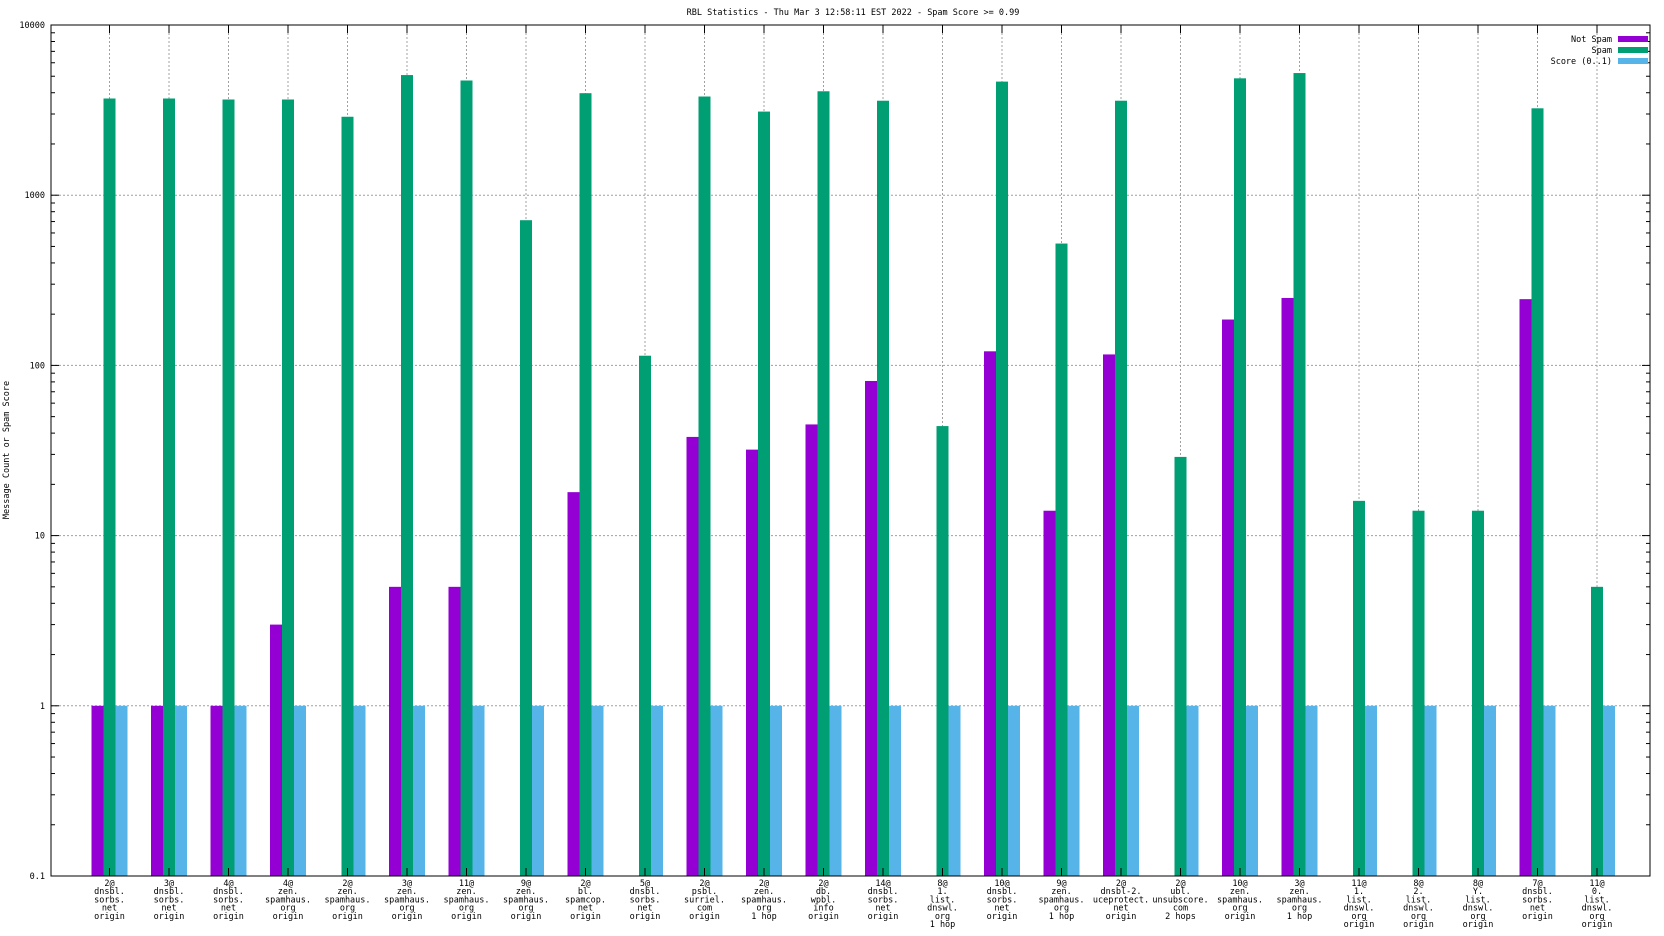 This screenshot has height=936, width=1664. Describe the element at coordinates (823, 909) in the screenshot. I see `x-tick-label: info` at that location.